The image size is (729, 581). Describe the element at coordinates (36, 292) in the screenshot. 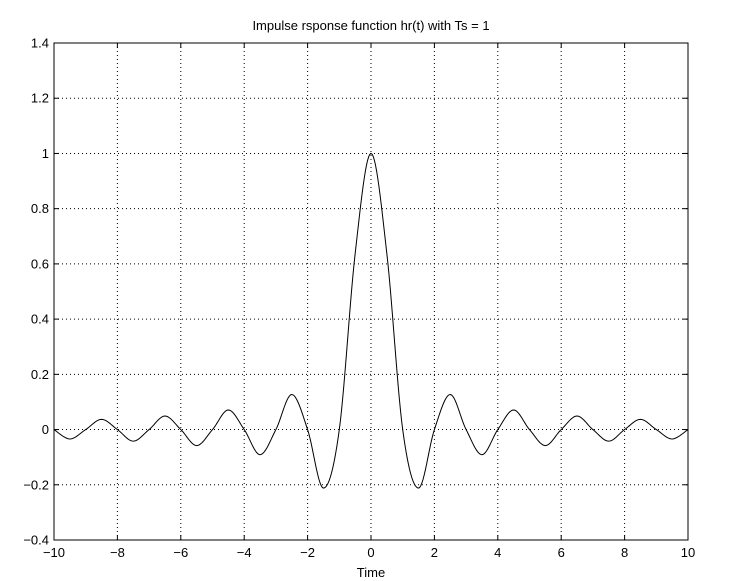

I see `y-tick-labels: −0.4 −0.2 0 0.2 0.4 0.6 0.8 1 1.2 1.4` at that location.